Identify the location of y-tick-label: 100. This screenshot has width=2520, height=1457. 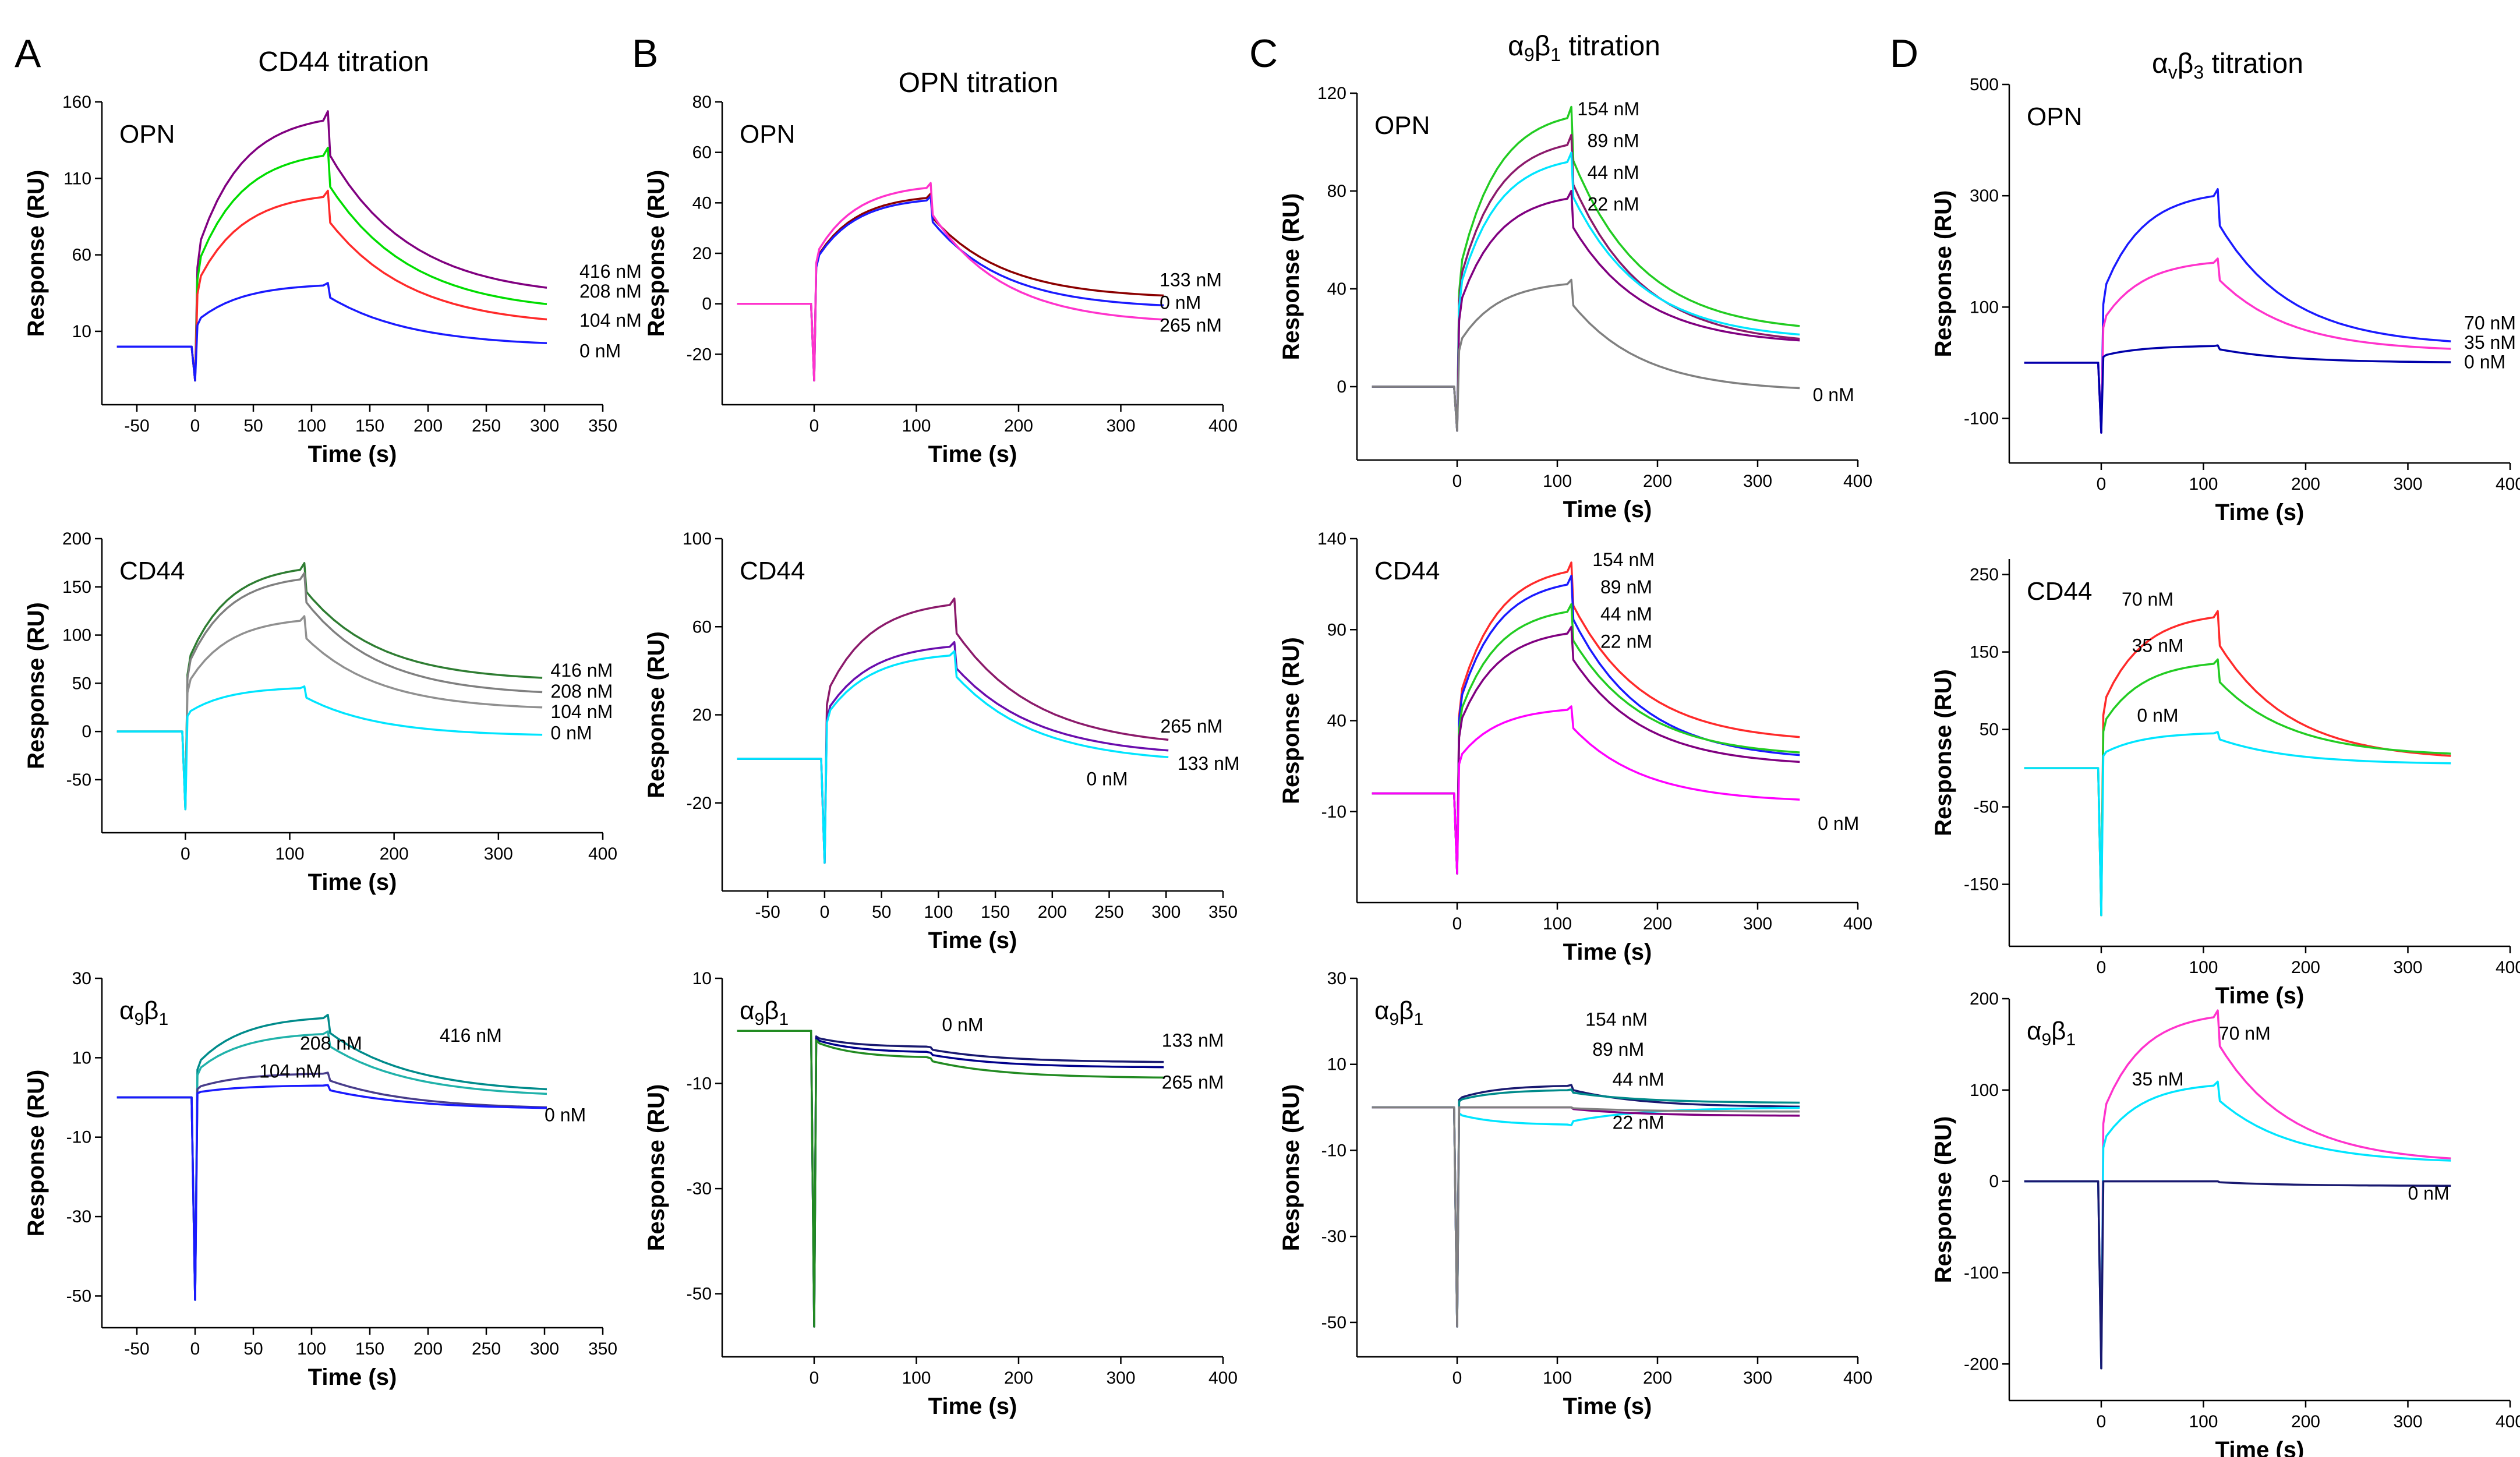
(697, 539).